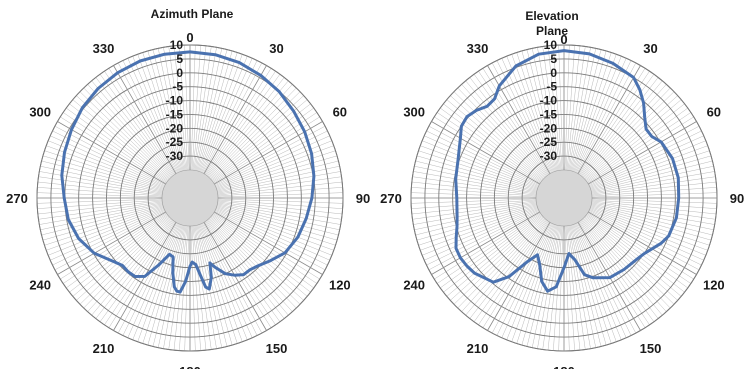  Describe the element at coordinates (179, 73) in the screenshot. I see `radial-tick-label: 0` at that location.